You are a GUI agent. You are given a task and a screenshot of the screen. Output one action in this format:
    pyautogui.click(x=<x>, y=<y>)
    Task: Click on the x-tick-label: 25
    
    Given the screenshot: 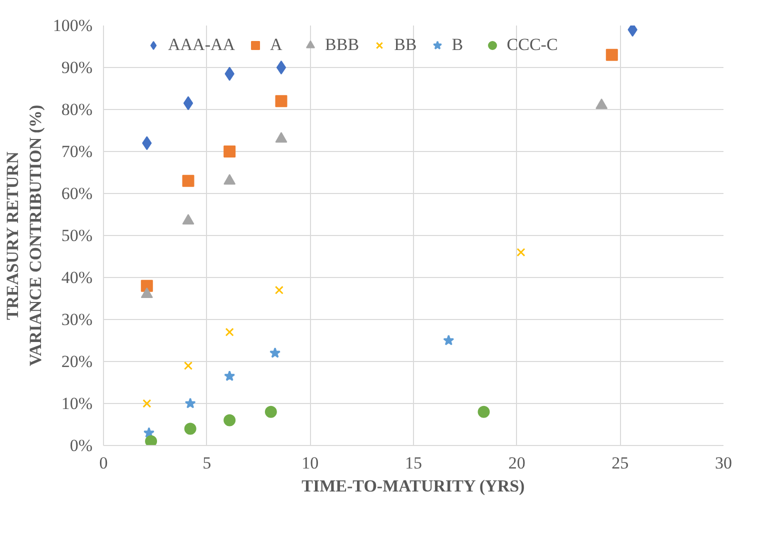 What is the action you would take?
    pyautogui.click(x=620, y=463)
    